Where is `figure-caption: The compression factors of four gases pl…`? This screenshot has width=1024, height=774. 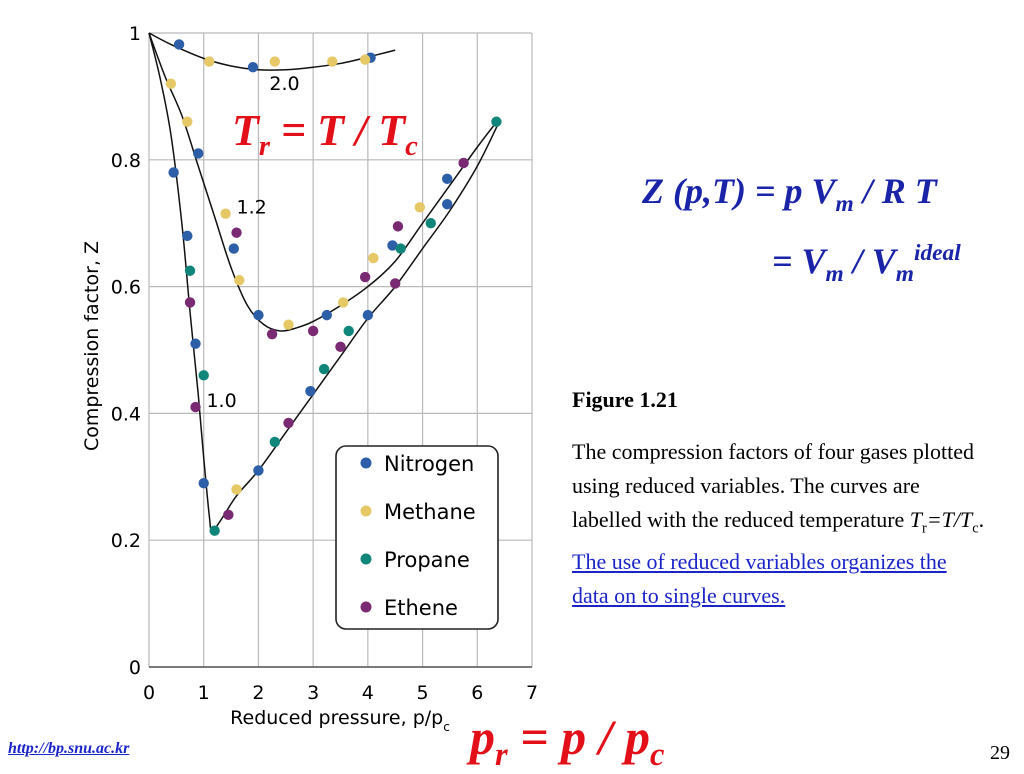
figure-caption: The compression factors of four gases pl… is located at coordinates (778, 524).